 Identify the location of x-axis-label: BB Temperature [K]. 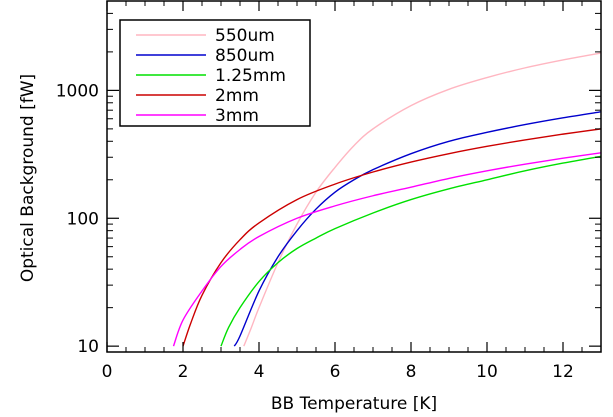
(354, 404).